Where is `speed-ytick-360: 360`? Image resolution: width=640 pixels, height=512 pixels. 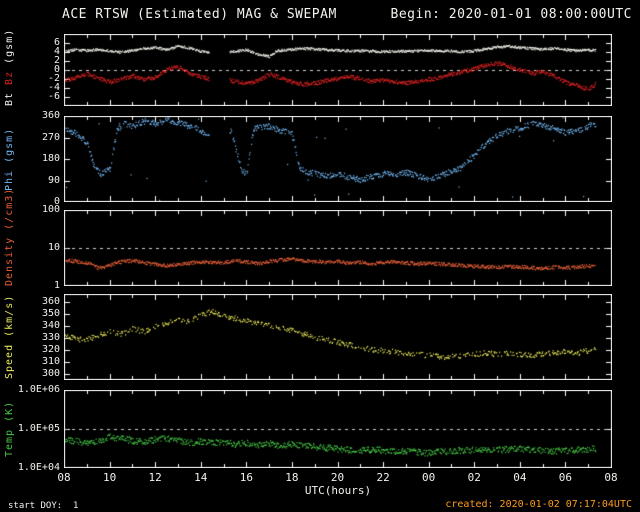
speed-ytick-360: 360 is located at coordinates (50, 302).